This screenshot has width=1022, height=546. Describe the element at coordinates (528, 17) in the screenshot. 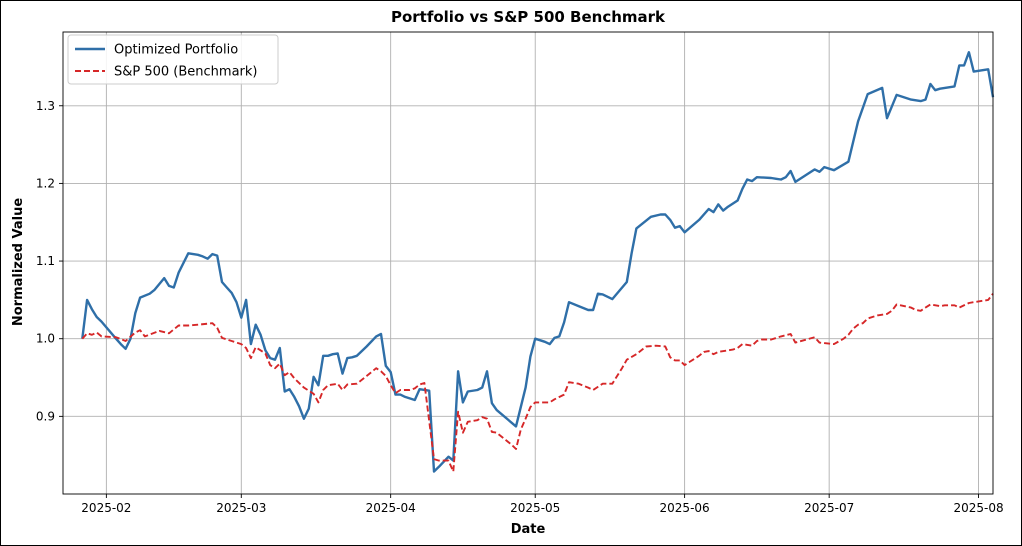

I see `chart-title: Portfolio vs S&P 500 Benchmark` at that location.